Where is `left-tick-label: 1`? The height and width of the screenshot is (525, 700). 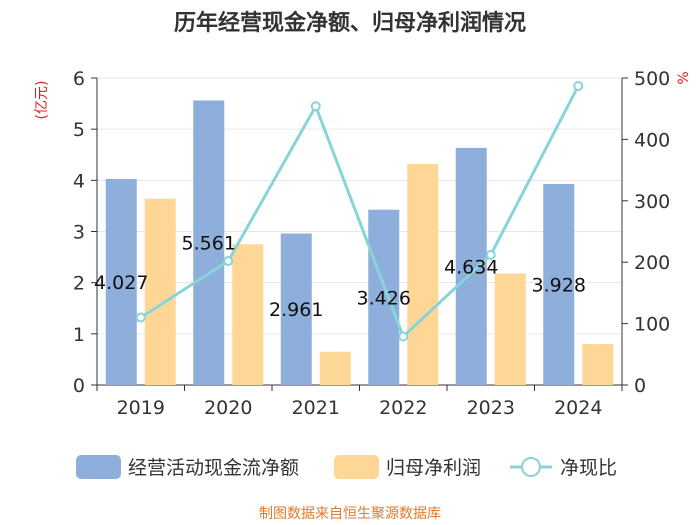
left-tick-label: 1 is located at coordinates (79, 335).